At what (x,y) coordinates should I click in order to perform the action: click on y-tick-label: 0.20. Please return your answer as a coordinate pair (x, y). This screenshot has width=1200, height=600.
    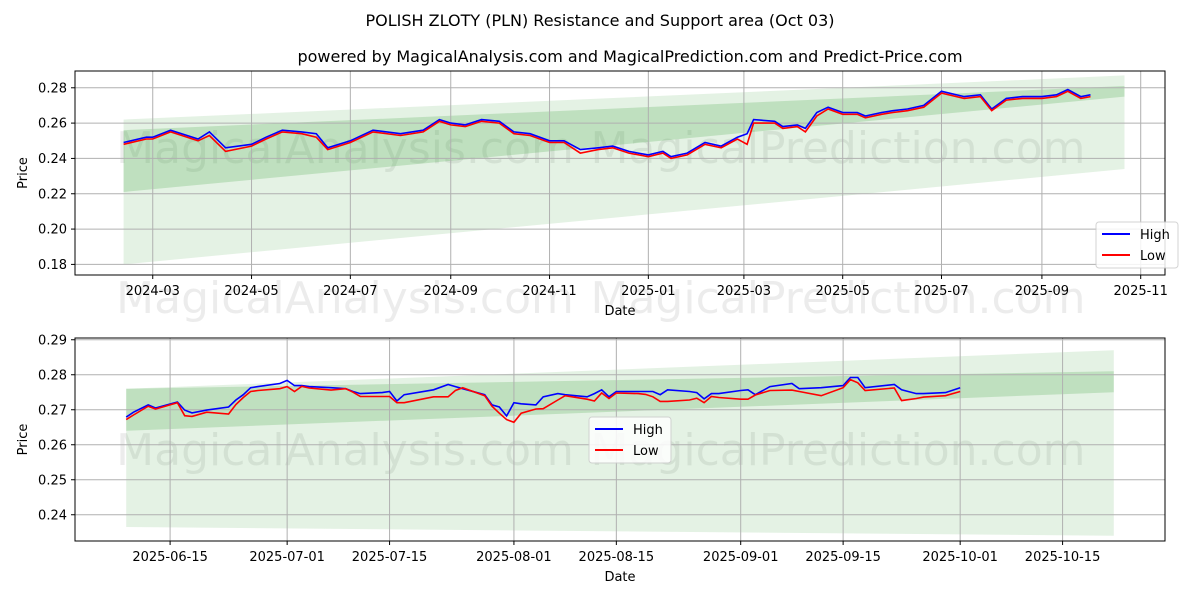
    Looking at the image, I should click on (52, 230).